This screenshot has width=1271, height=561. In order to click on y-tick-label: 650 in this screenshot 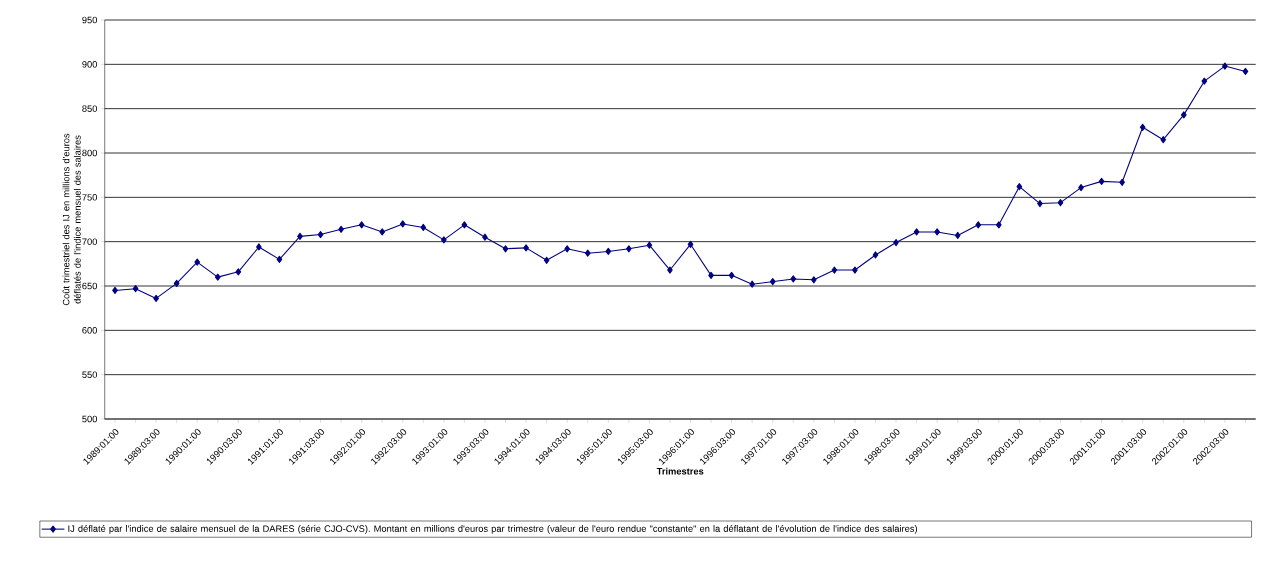, I will do `click(90, 286)`.